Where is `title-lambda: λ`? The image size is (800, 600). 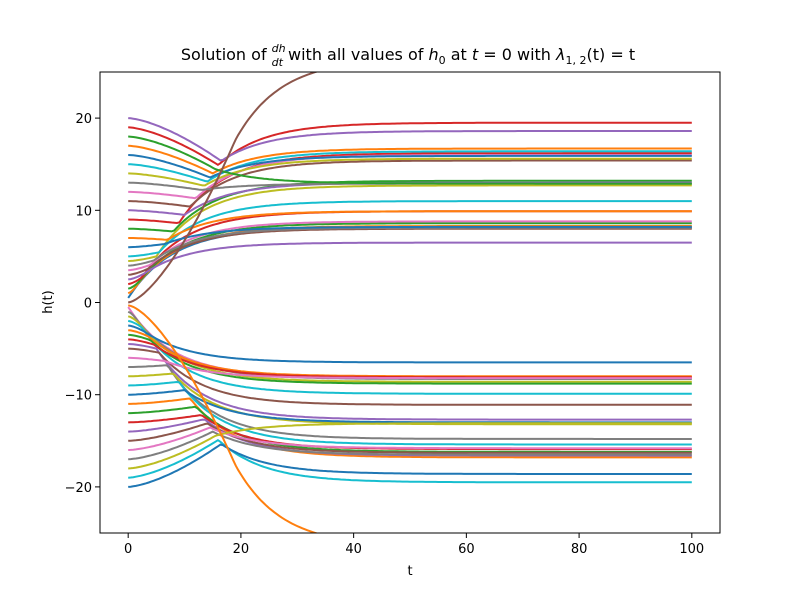 title-lambda: λ is located at coordinates (560, 54).